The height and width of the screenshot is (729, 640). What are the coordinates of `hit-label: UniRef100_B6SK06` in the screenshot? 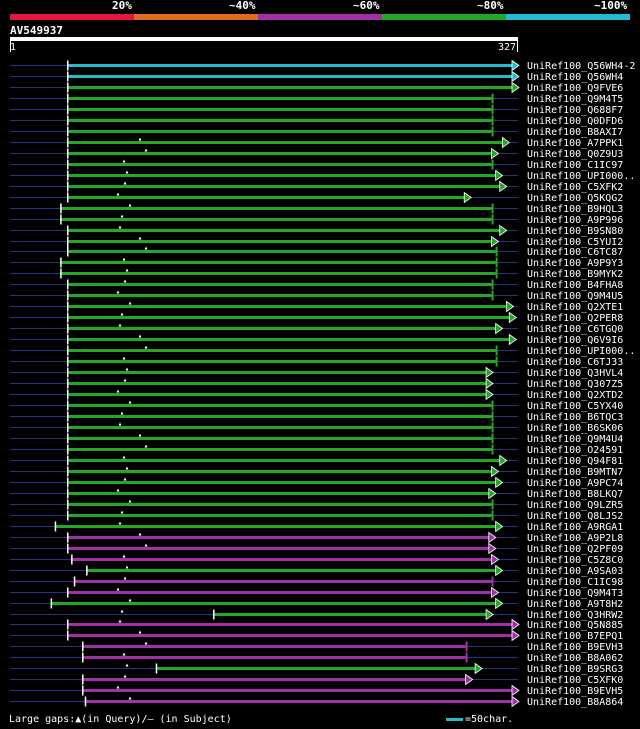 It's located at (575, 428).